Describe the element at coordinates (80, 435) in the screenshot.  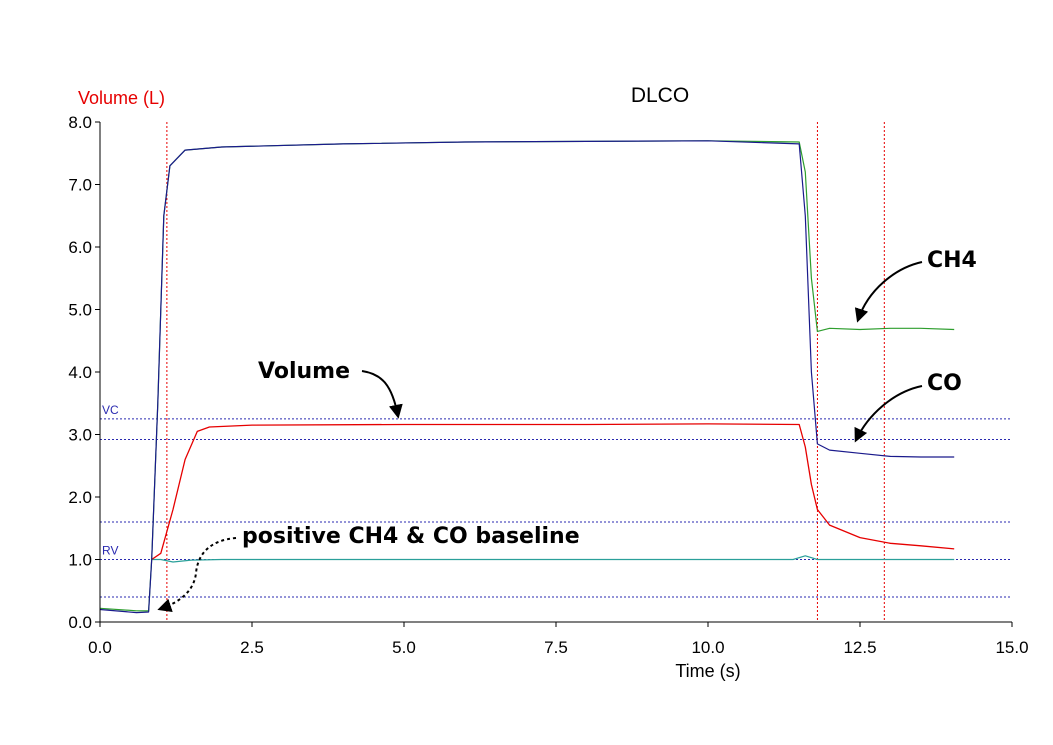
I see `y-tick-label: 3.0` at that location.